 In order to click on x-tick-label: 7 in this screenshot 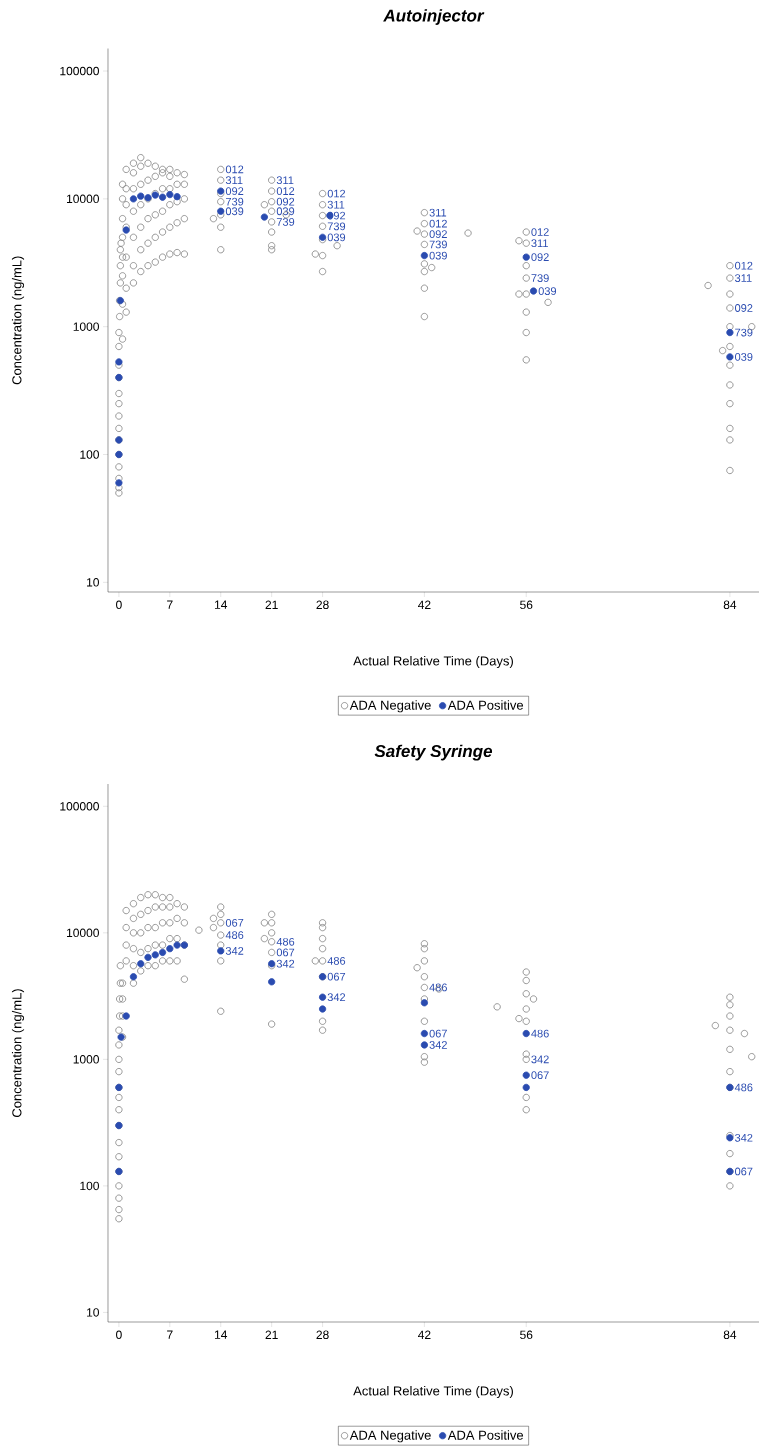, I will do `click(170, 1334)`.